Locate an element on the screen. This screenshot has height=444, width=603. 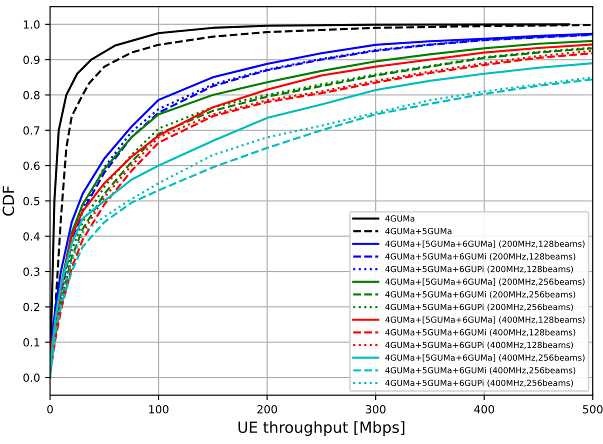
x-tick-label: 400 is located at coordinates (484, 409).